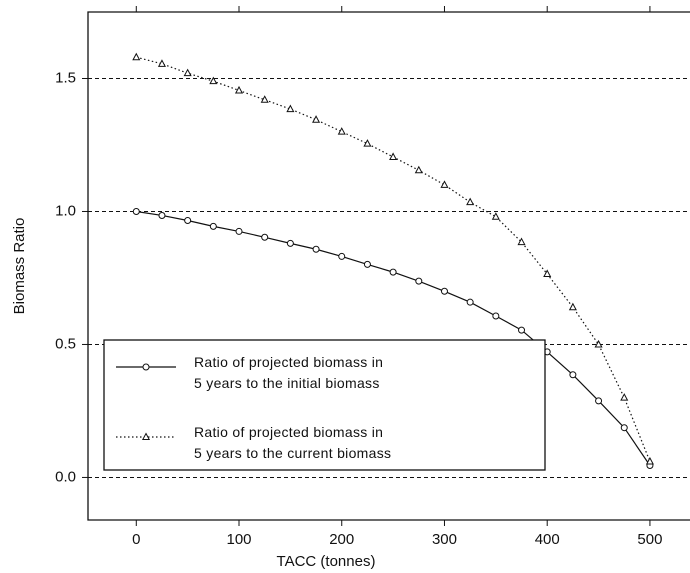  I want to click on x-tick-label: 500, so click(649, 539).